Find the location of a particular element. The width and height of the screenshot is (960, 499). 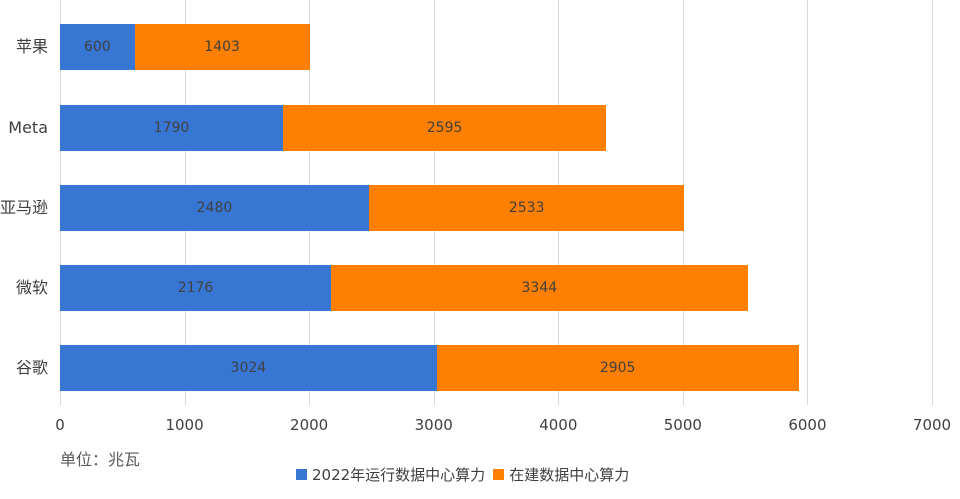

legend-item: 2022年运行数据中心算力 is located at coordinates (390, 474).